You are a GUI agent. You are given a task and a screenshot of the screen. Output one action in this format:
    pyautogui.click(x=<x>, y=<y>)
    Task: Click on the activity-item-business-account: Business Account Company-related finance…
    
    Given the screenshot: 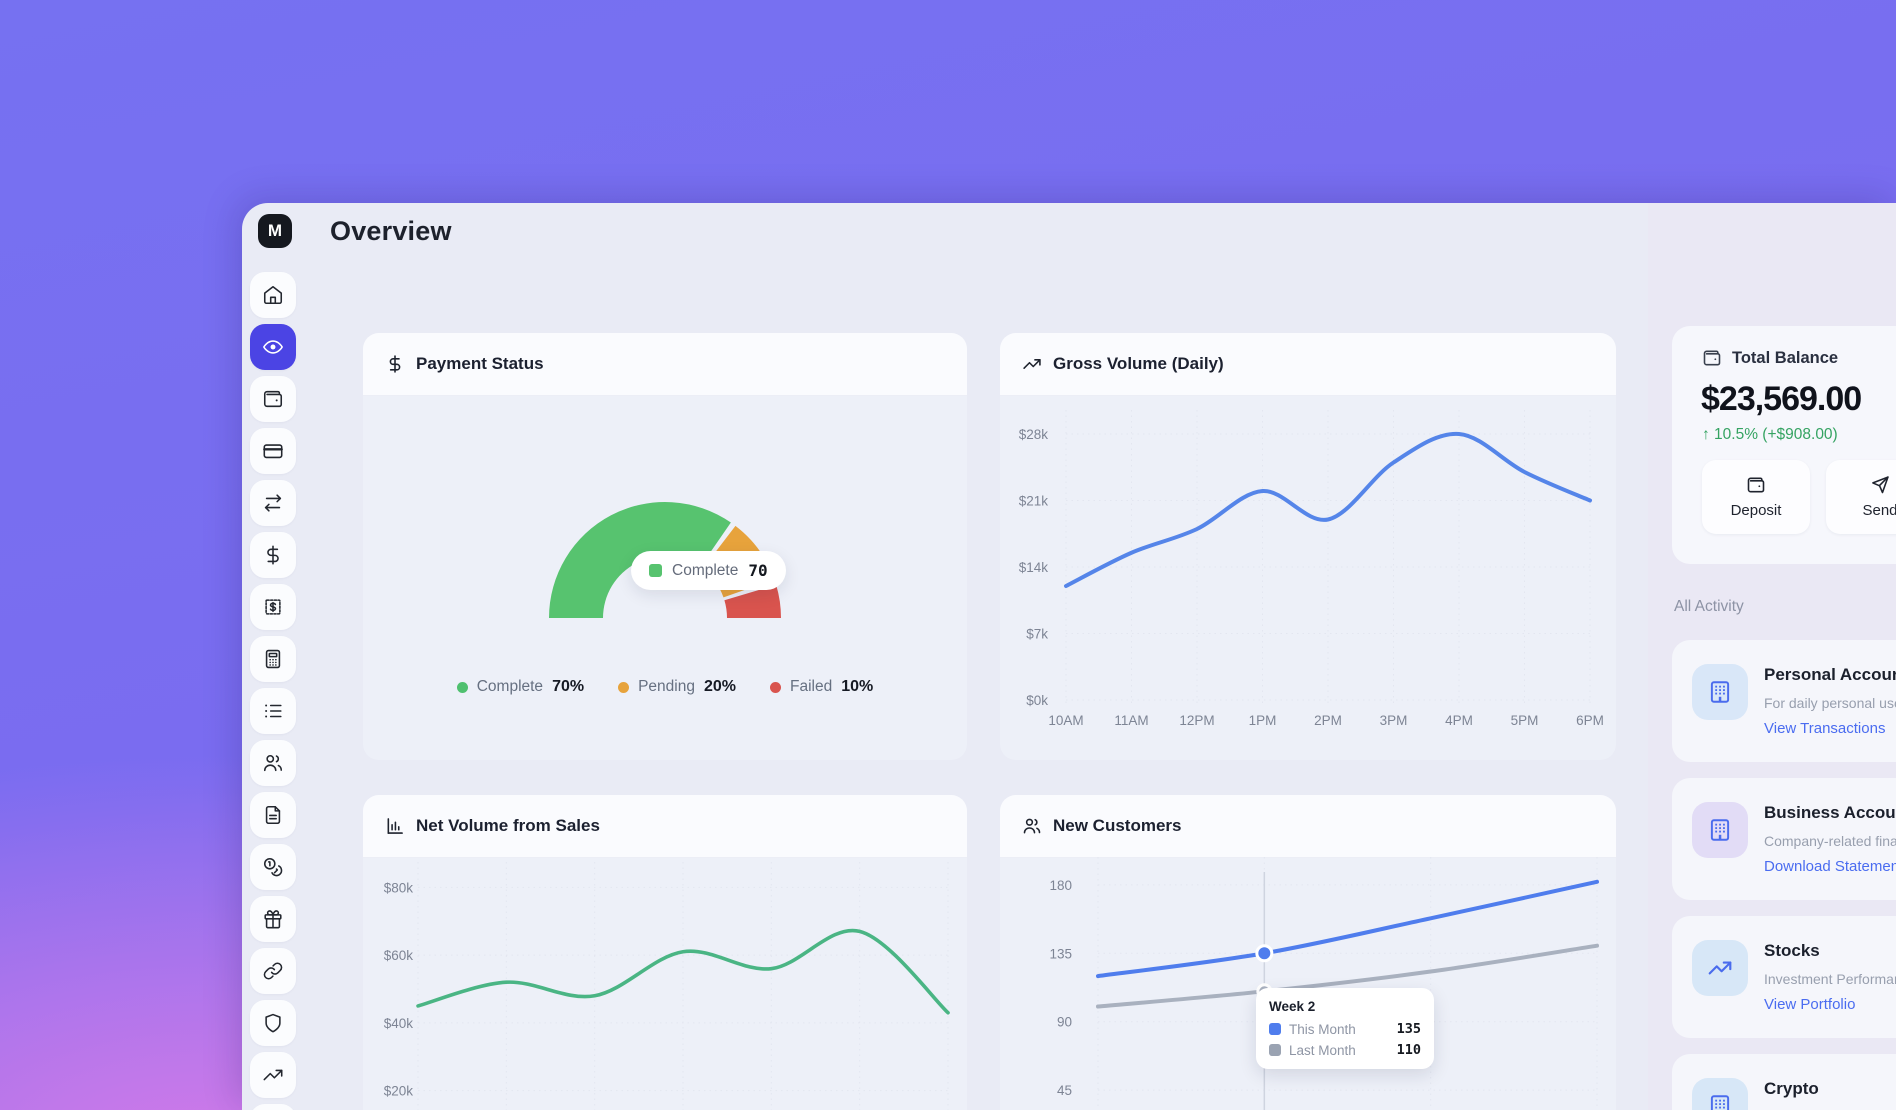 What is the action you would take?
    pyautogui.click(x=1784, y=839)
    